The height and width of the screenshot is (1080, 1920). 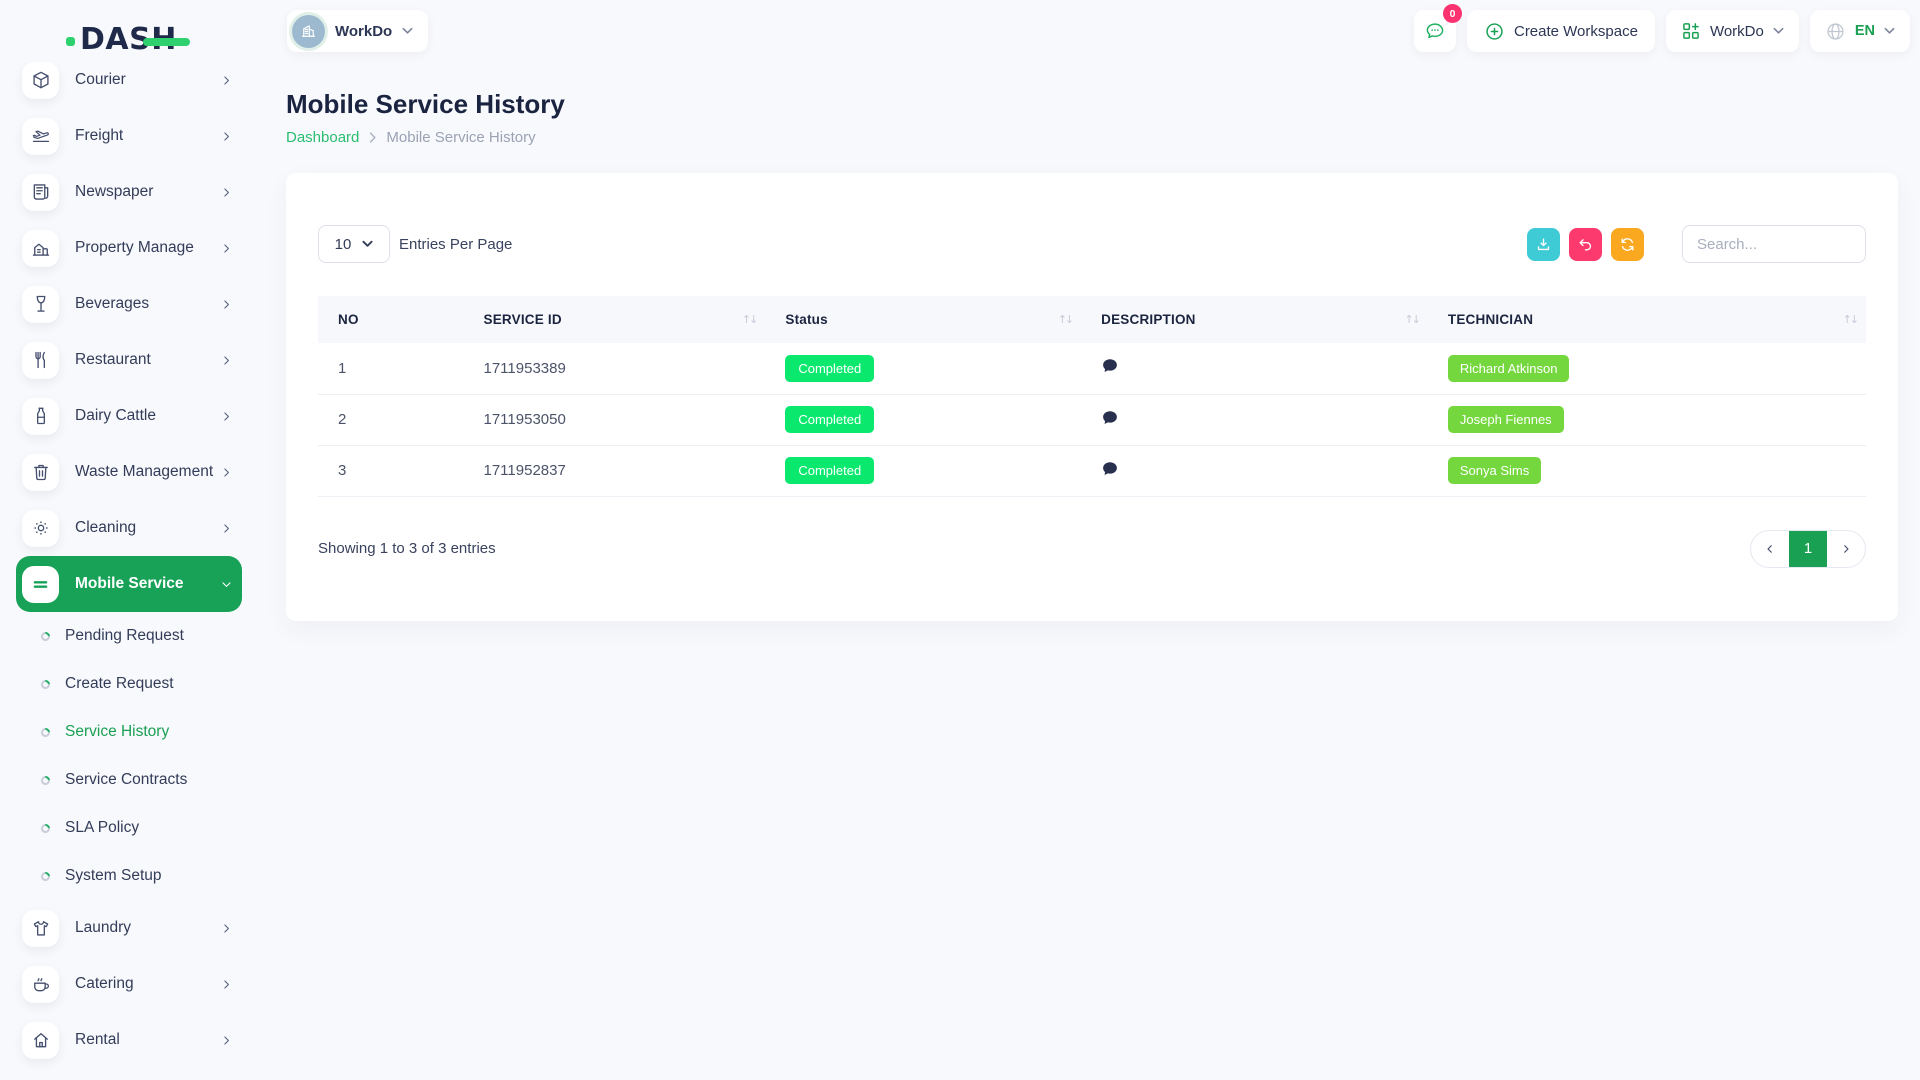 What do you see at coordinates (1646, 319) in the screenshot?
I see `column-header-technician: TECHNICIAN` at bounding box center [1646, 319].